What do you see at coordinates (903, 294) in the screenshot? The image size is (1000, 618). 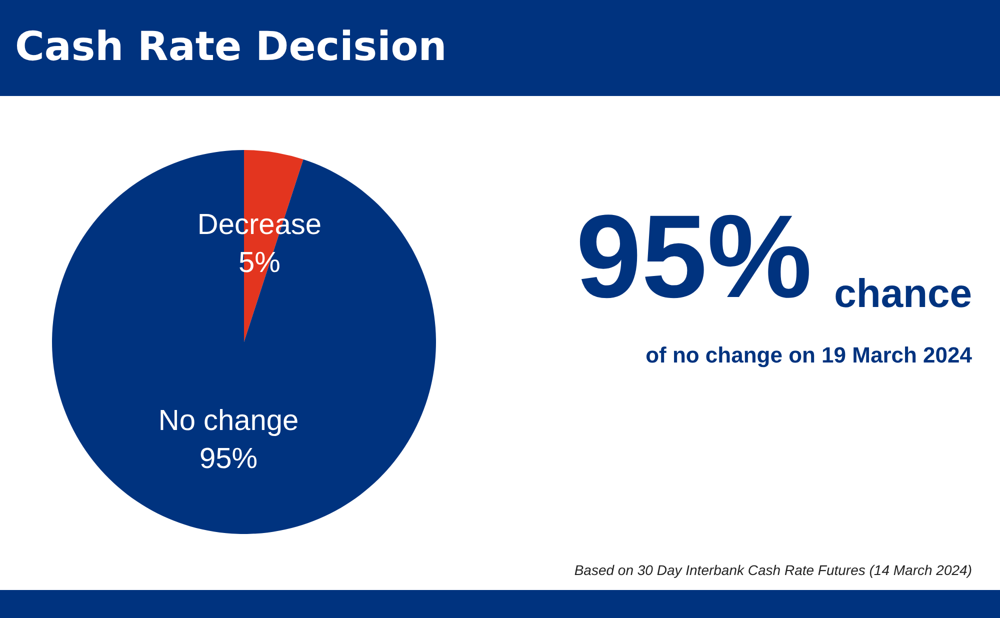 I see `text: chance` at bounding box center [903, 294].